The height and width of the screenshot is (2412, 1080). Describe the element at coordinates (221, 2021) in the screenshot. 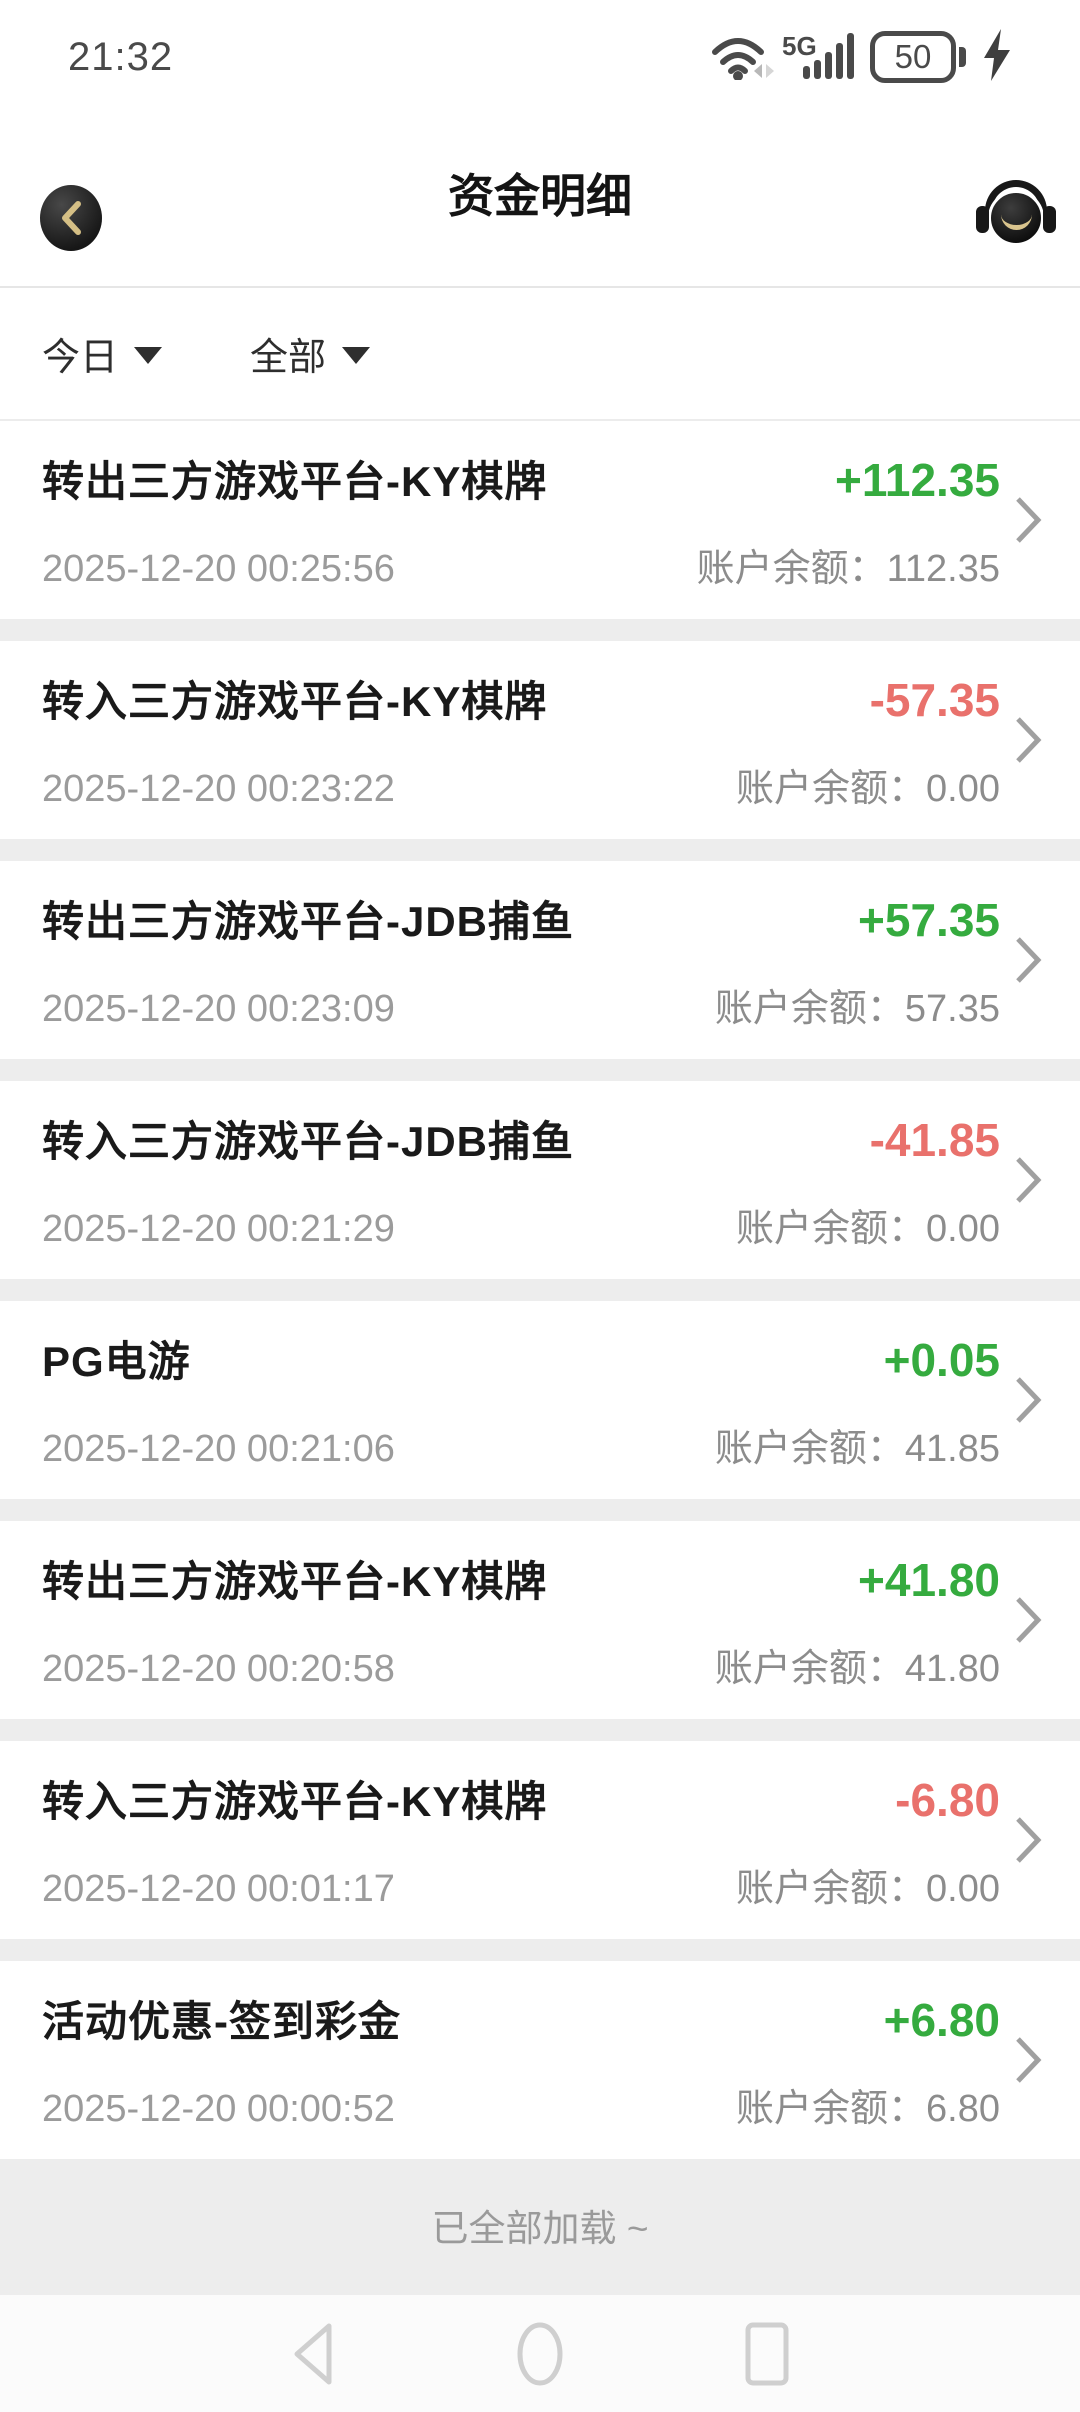

I see `transaction-title: 活动优惠-签到彩金` at that location.